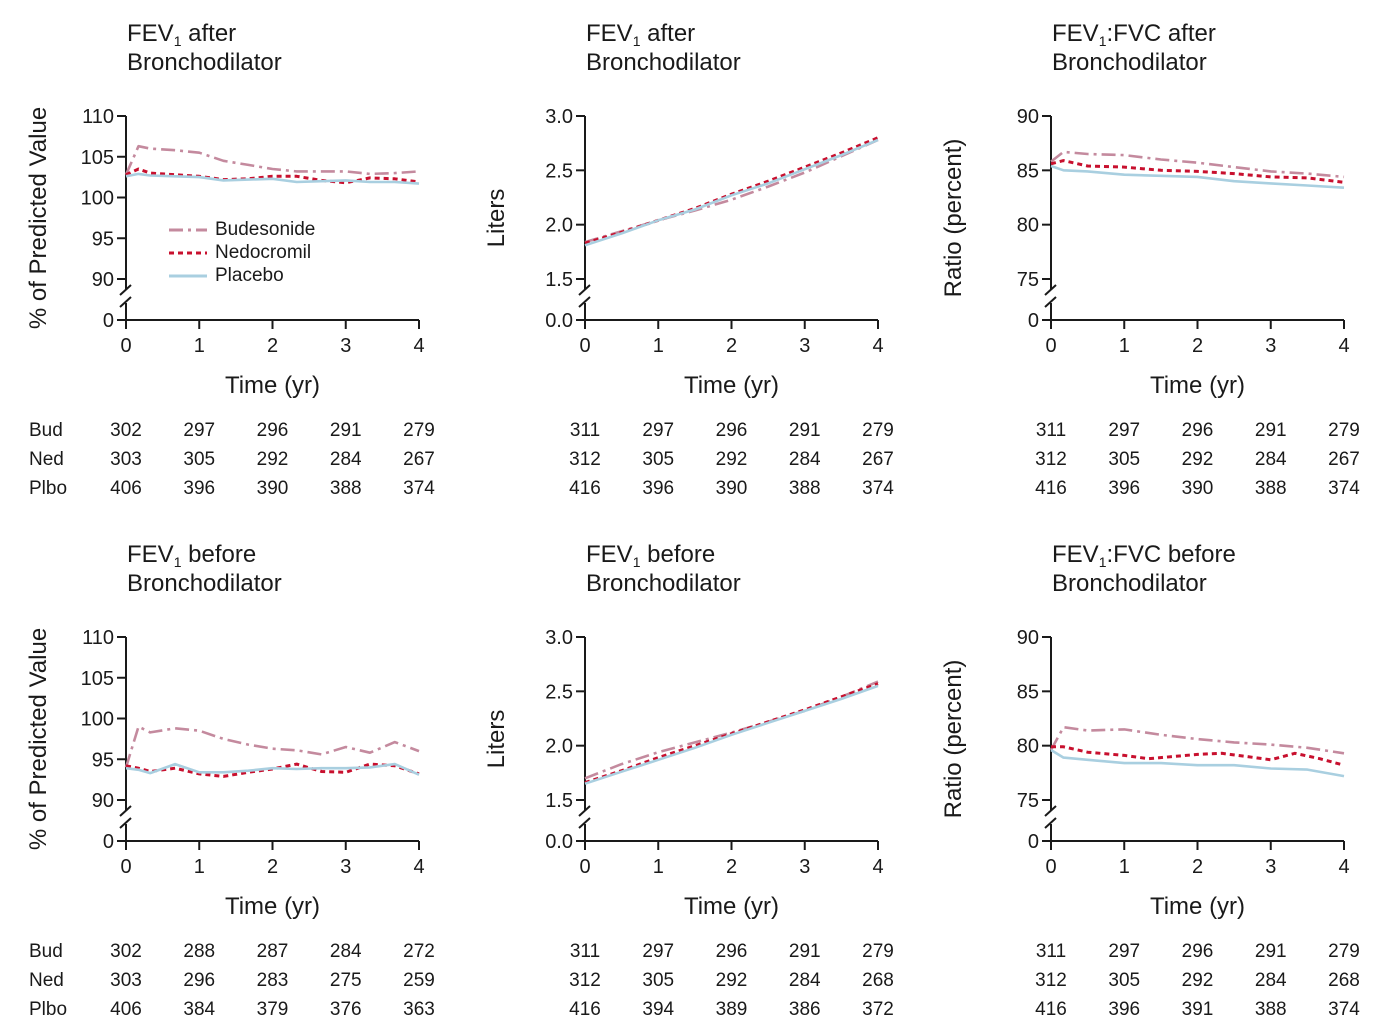  Describe the element at coordinates (1134, 48) in the screenshot. I see `panel-title: FEV1:FVC after Bronchodilator` at that location.